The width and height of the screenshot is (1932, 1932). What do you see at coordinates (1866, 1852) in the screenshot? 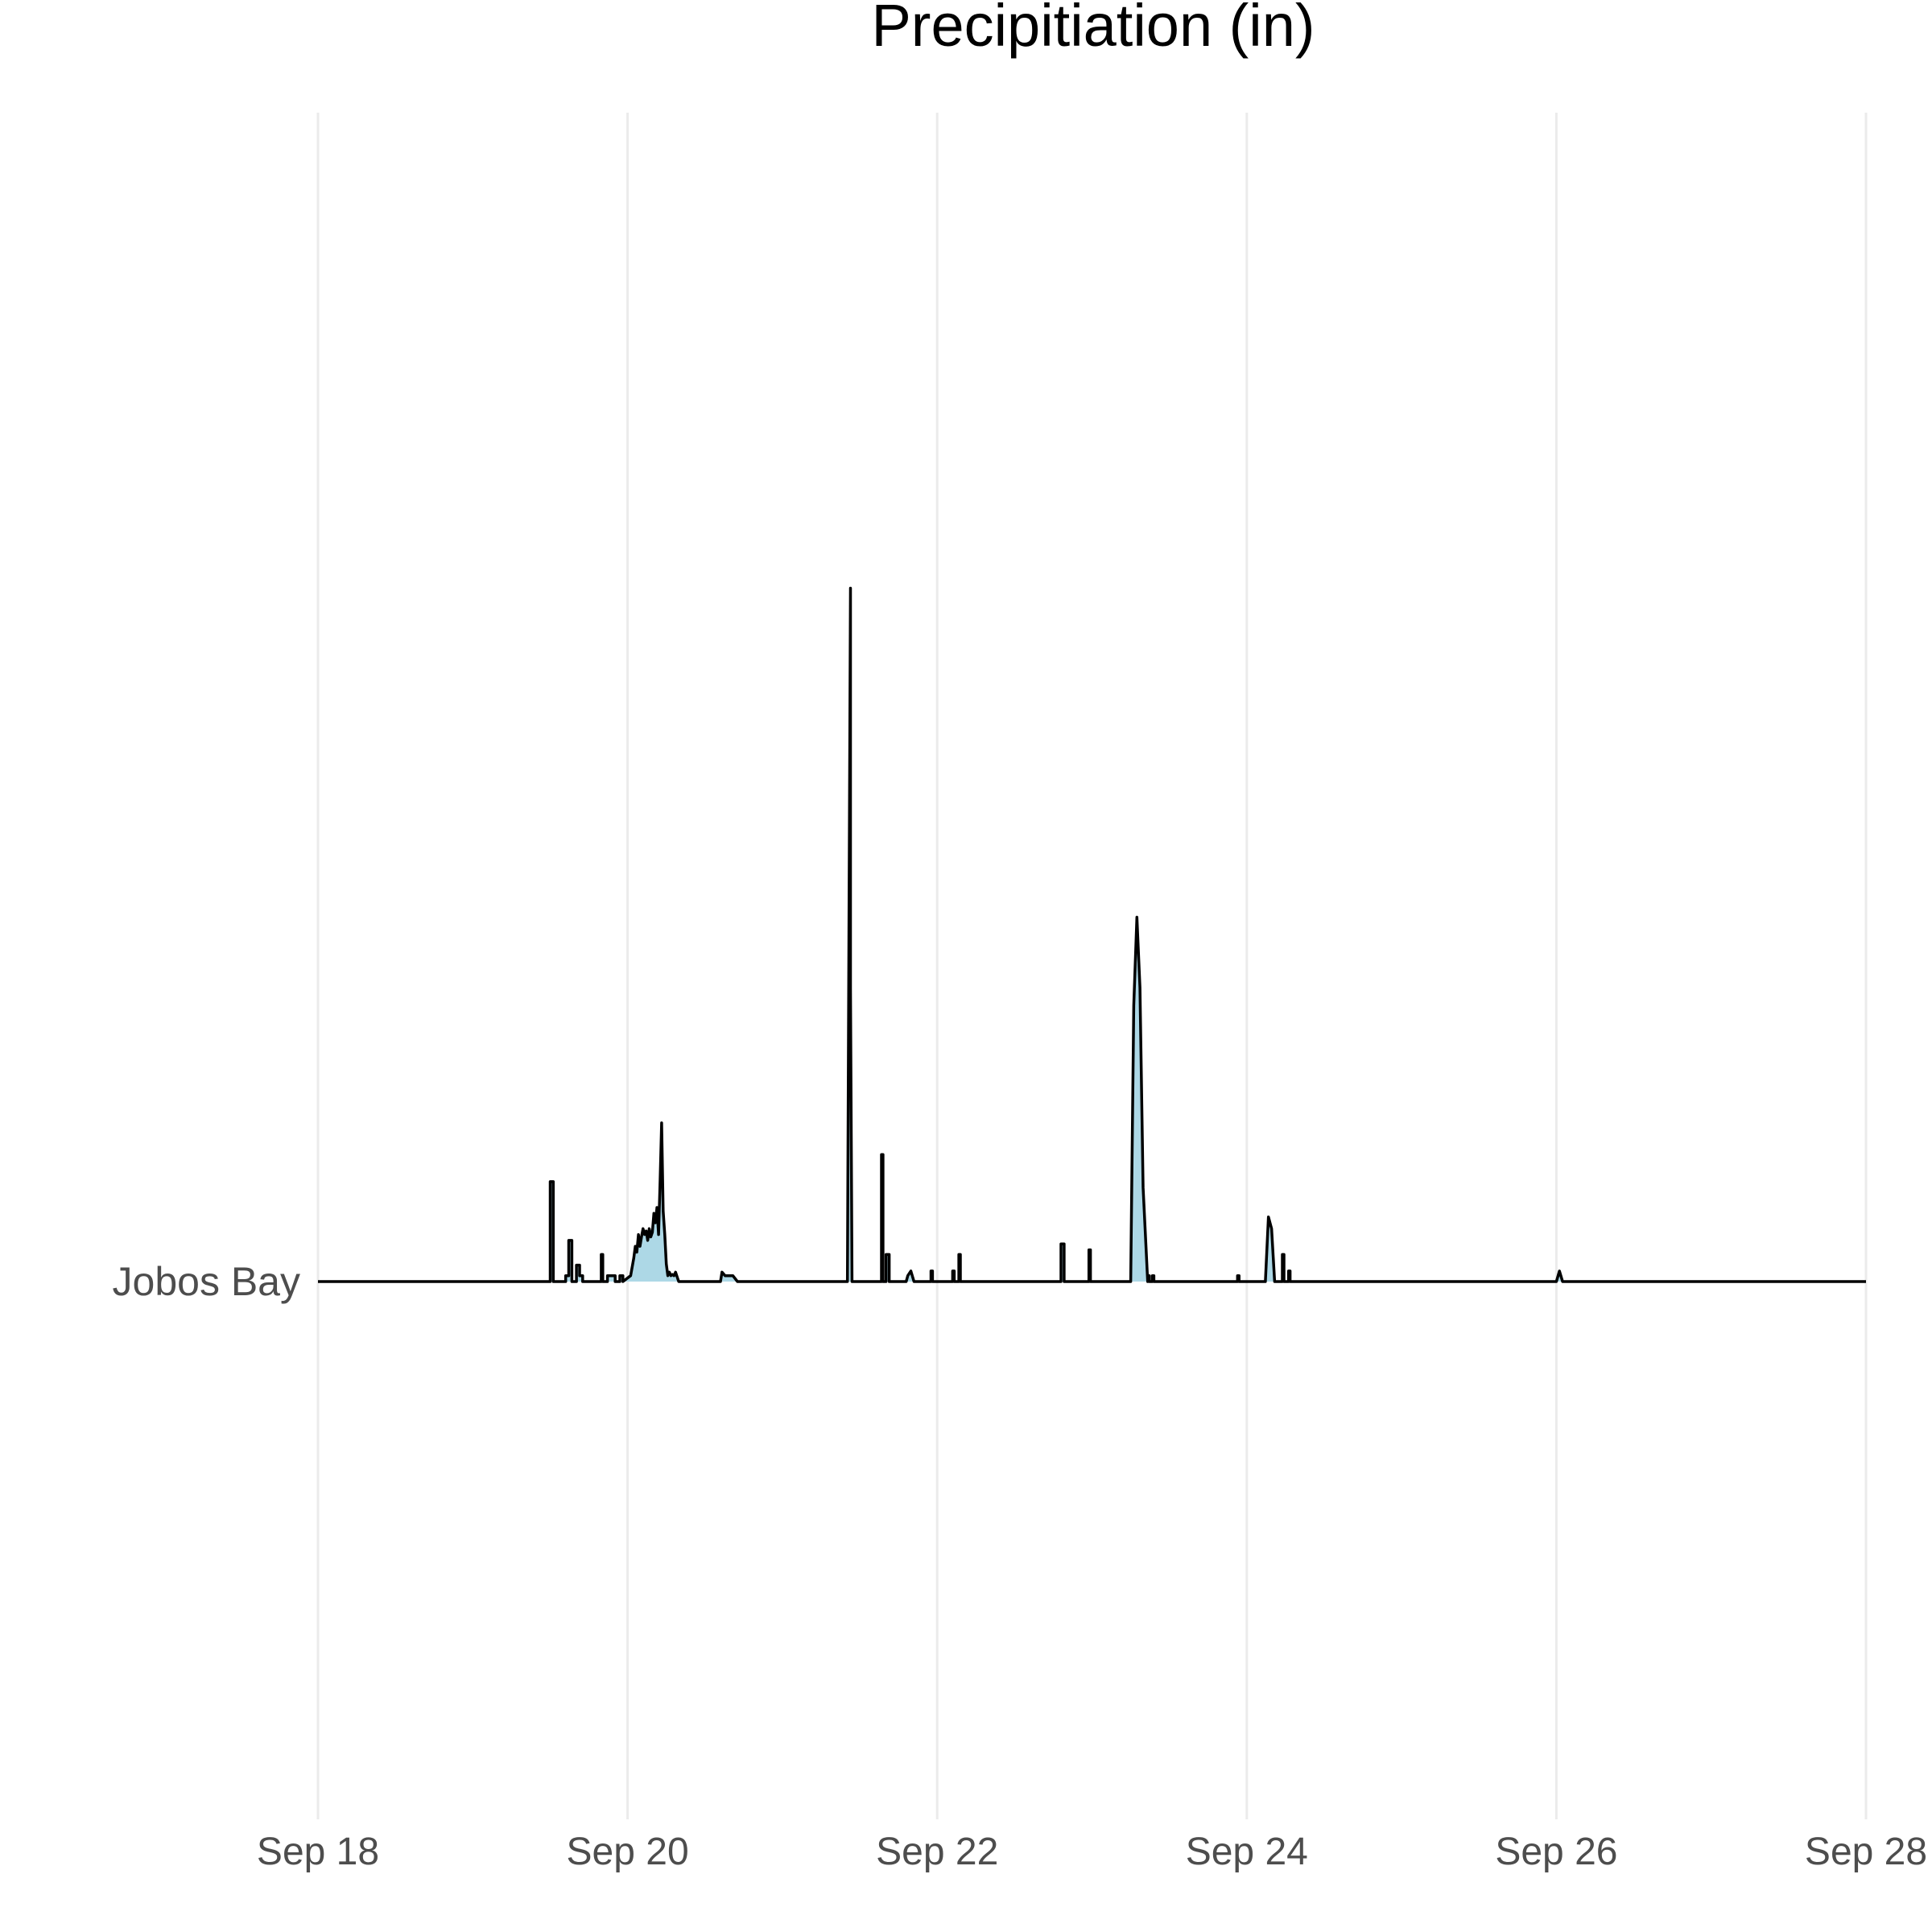
I see `x-tick-label: Sep 28` at bounding box center [1866, 1852].